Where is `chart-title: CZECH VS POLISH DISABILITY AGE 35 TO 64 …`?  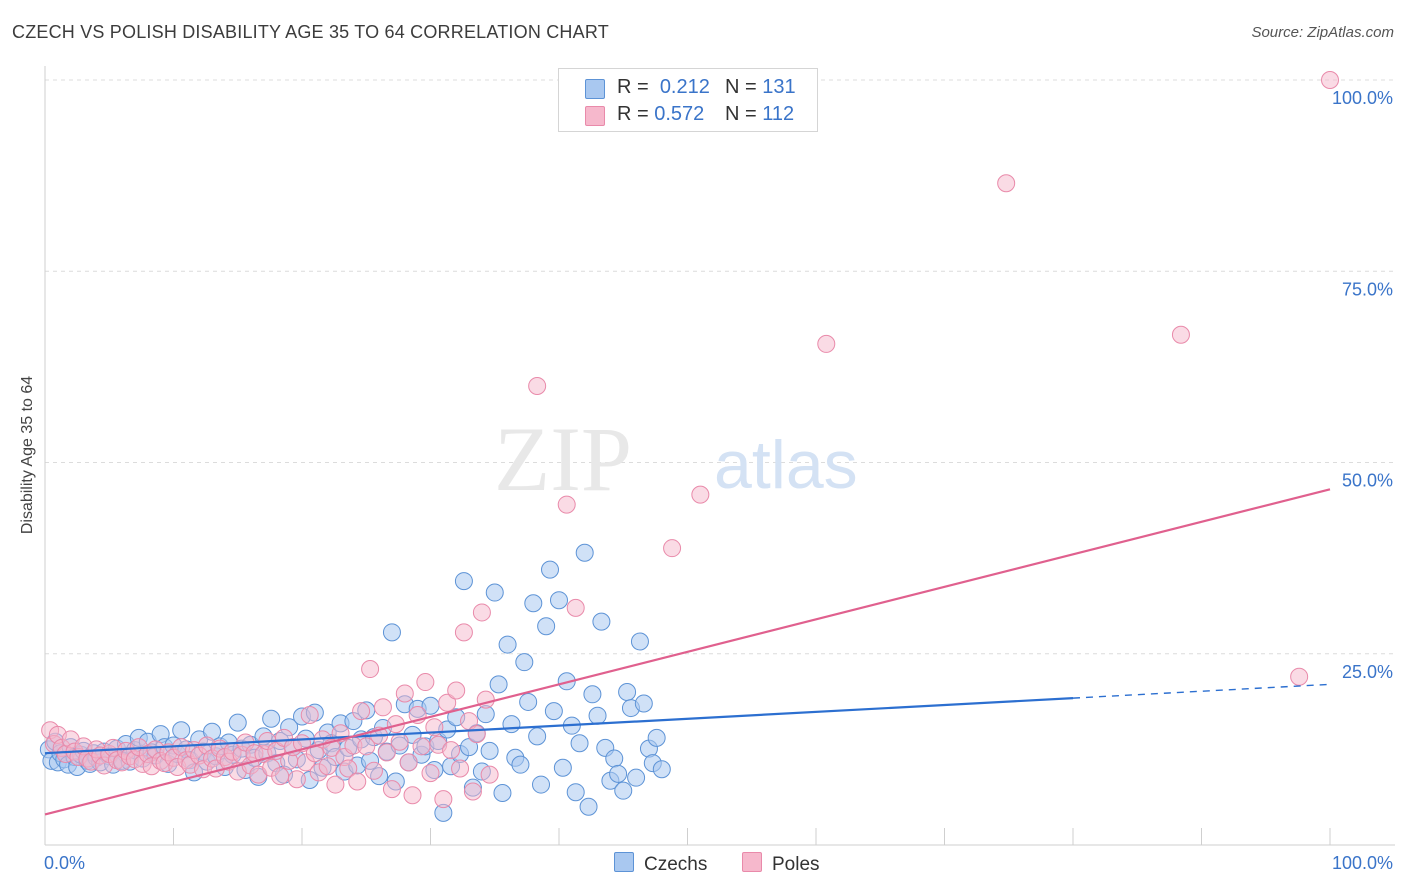
chart-title: CZECH VS POLISH DISABILITY AGE 35 TO 64 … is located at coordinates (310, 32).